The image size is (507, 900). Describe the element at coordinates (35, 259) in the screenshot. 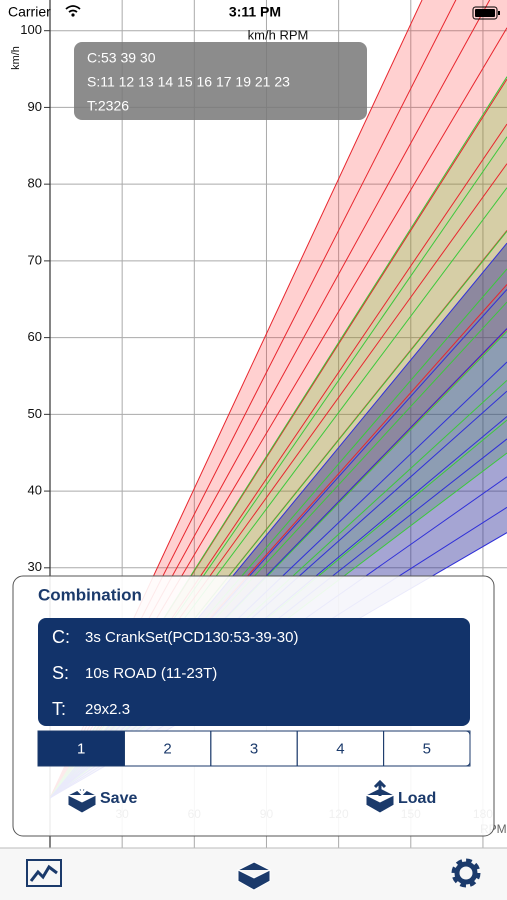

I see `y-tick-label: 70` at that location.